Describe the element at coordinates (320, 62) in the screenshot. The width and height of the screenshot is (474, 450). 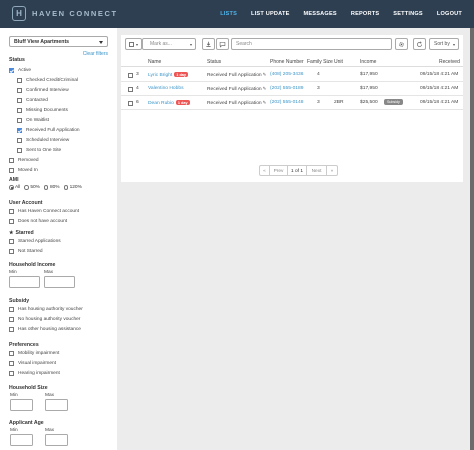
I see `column-header-family-size: Family Size` at that location.